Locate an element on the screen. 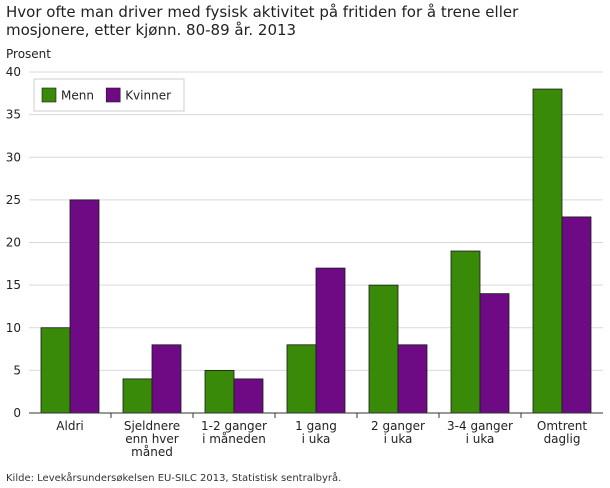  x-tick-label: 3-4 ganger i uka is located at coordinates (480, 432).